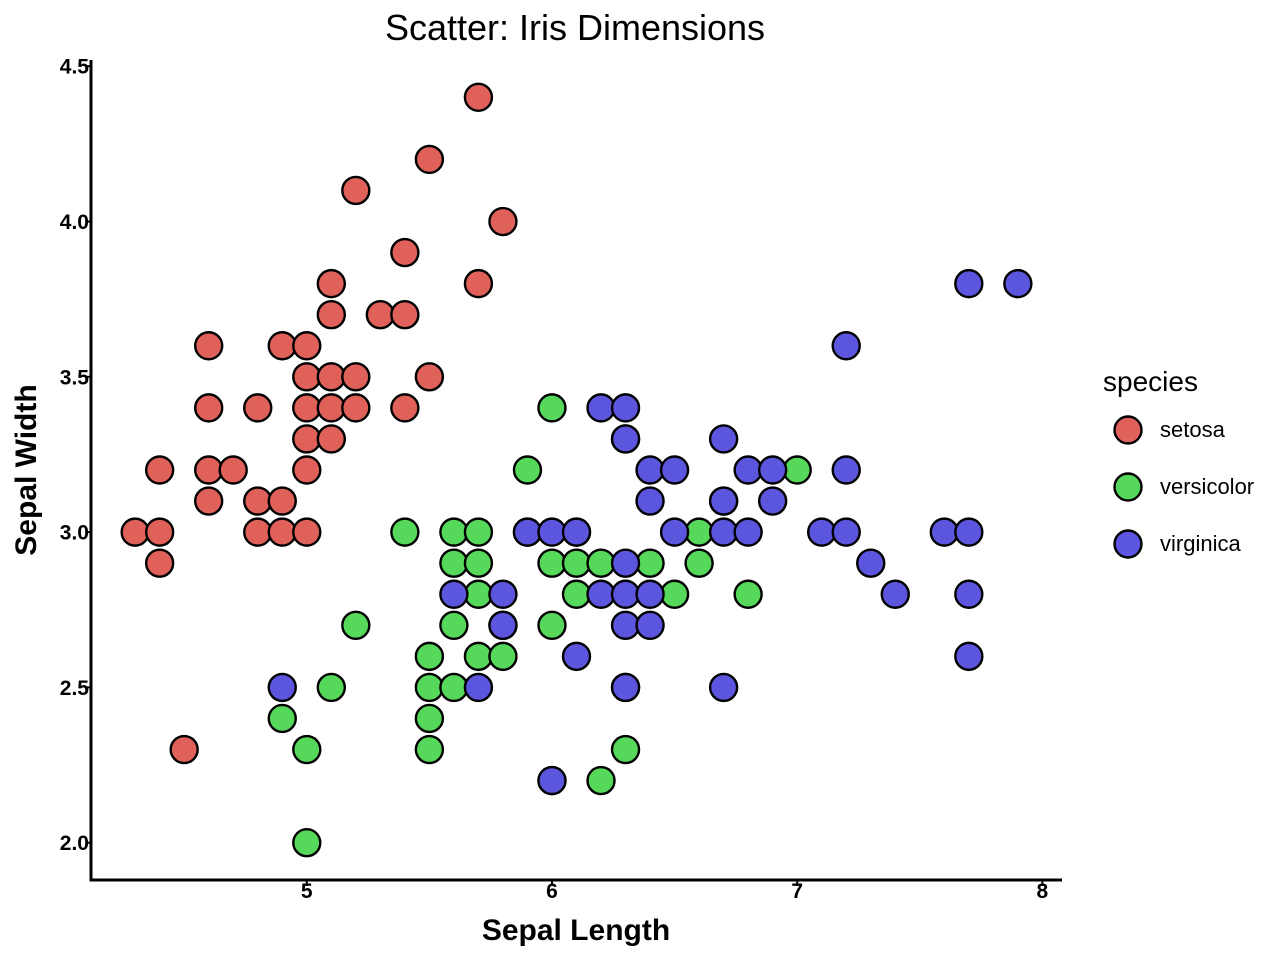 The height and width of the screenshot is (960, 1280). I want to click on chart-title: Scatter: Iris Dimensions, so click(575, 27).